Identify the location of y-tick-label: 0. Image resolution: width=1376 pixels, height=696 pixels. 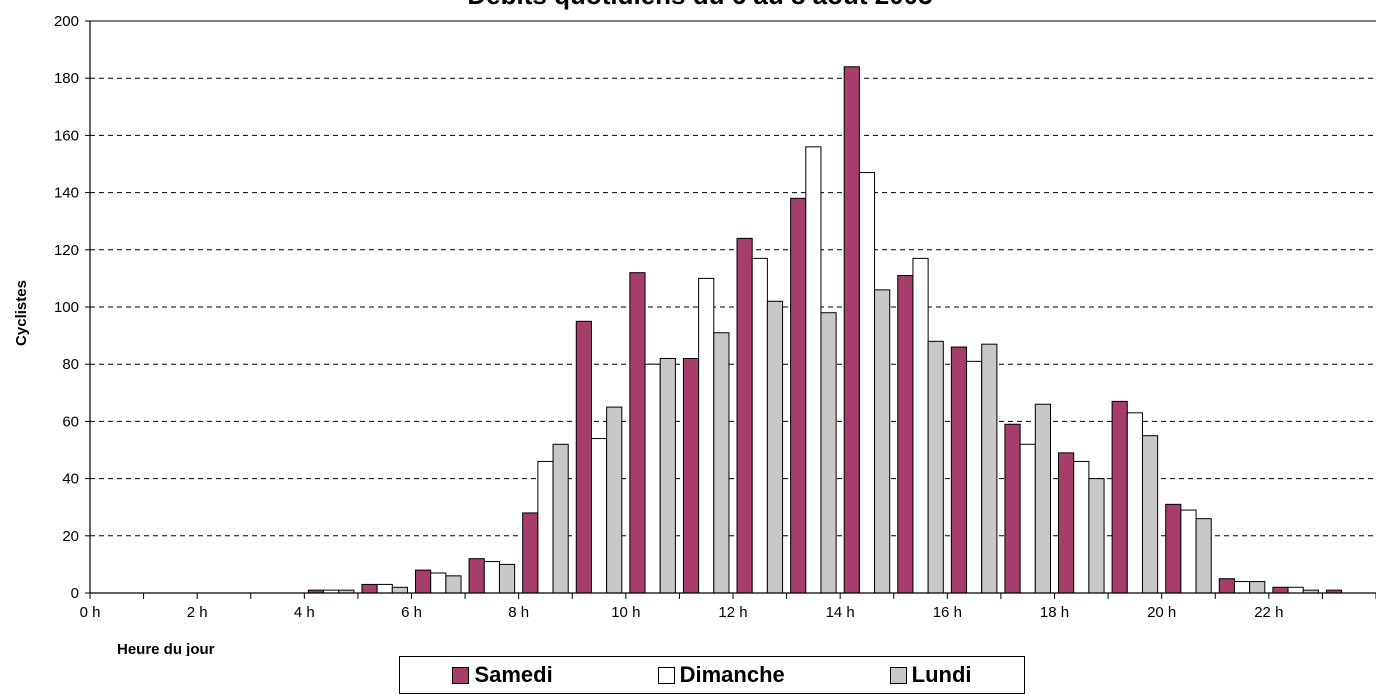
(75, 593).